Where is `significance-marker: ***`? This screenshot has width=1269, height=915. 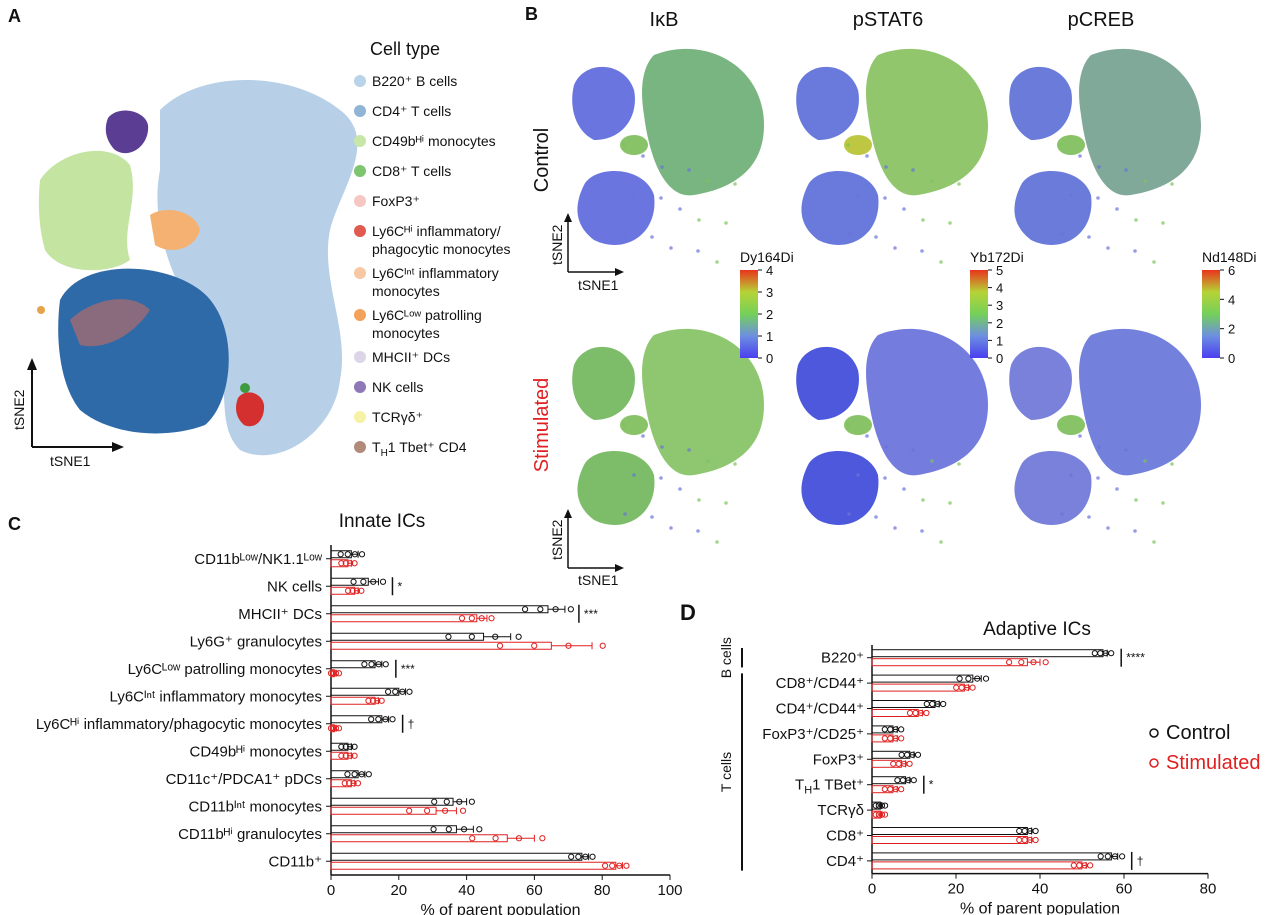
significance-marker: *** is located at coordinates (408, 669).